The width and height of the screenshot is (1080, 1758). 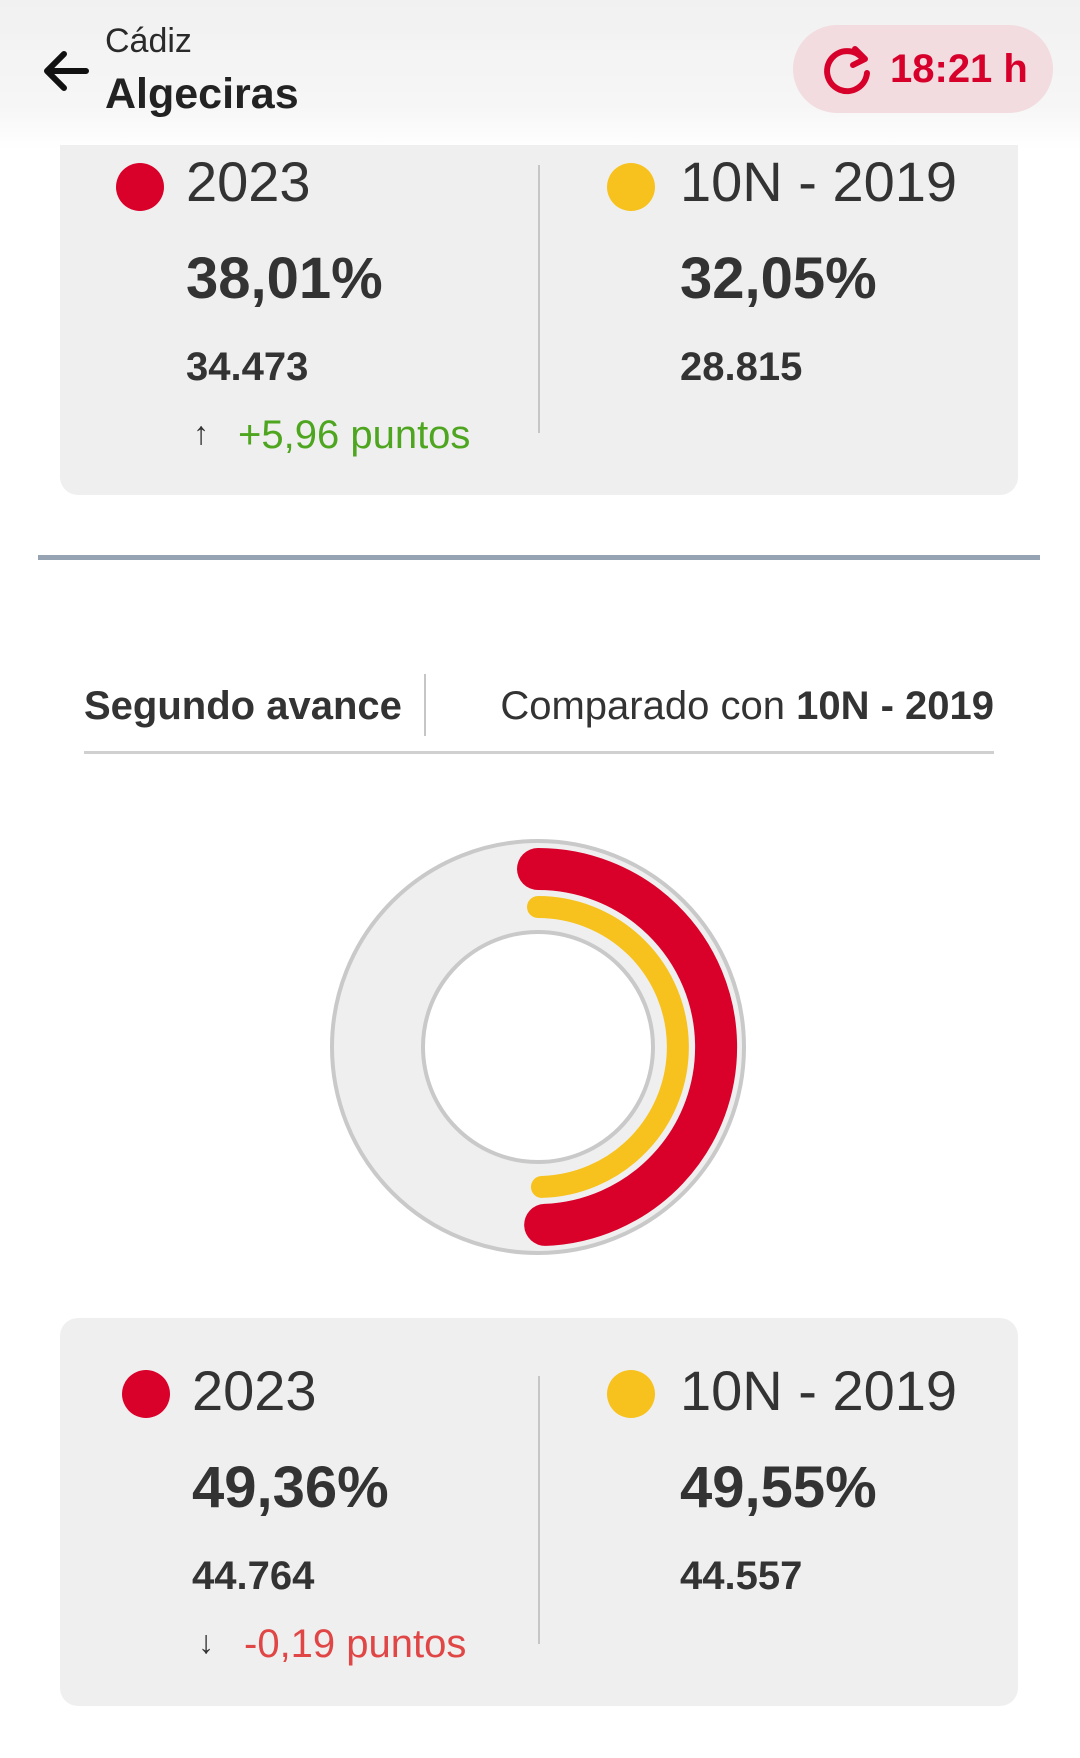 I want to click on tab-segundo-avance: Segundo avance, so click(x=243, y=706).